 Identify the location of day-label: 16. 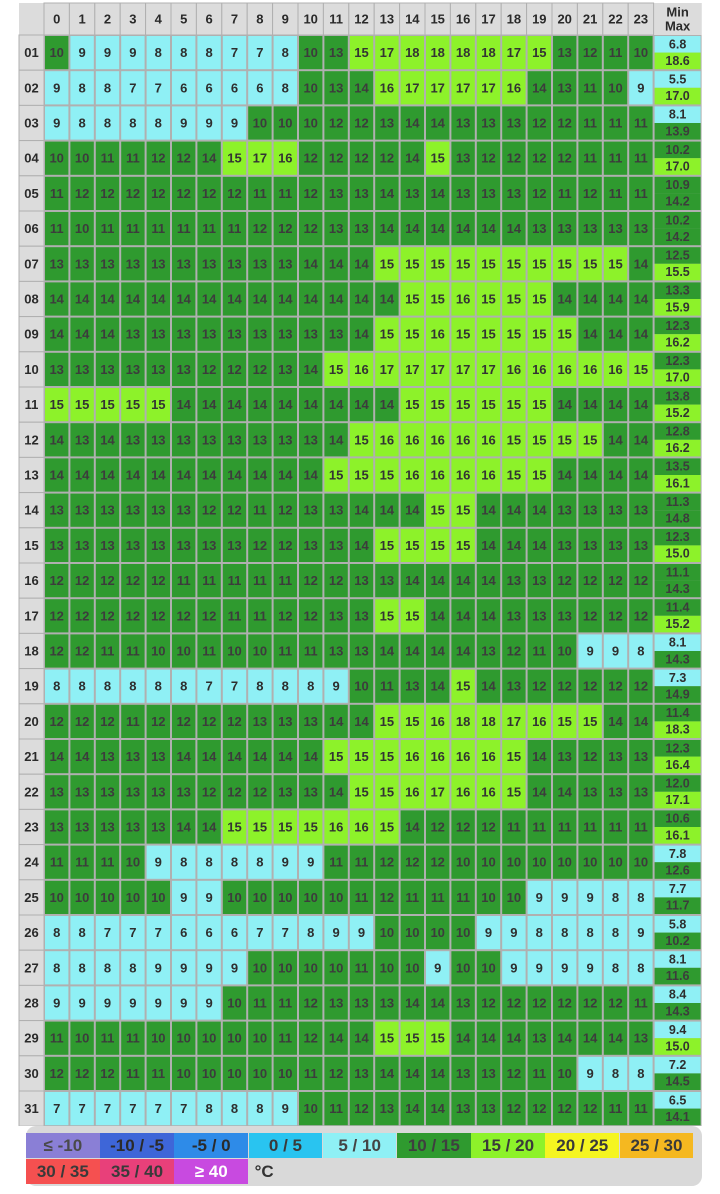
(31, 580).